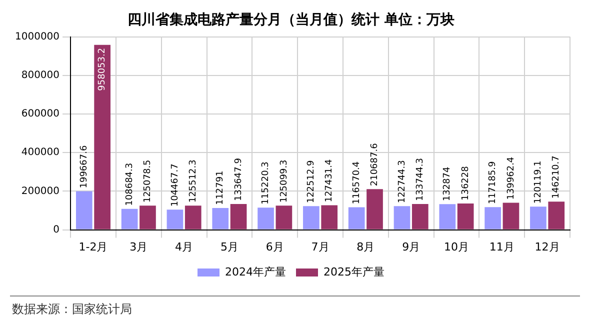 This screenshot has width=590, height=330. Describe the element at coordinates (447, 184) in the screenshot. I see `data-label: 132874` at that location.